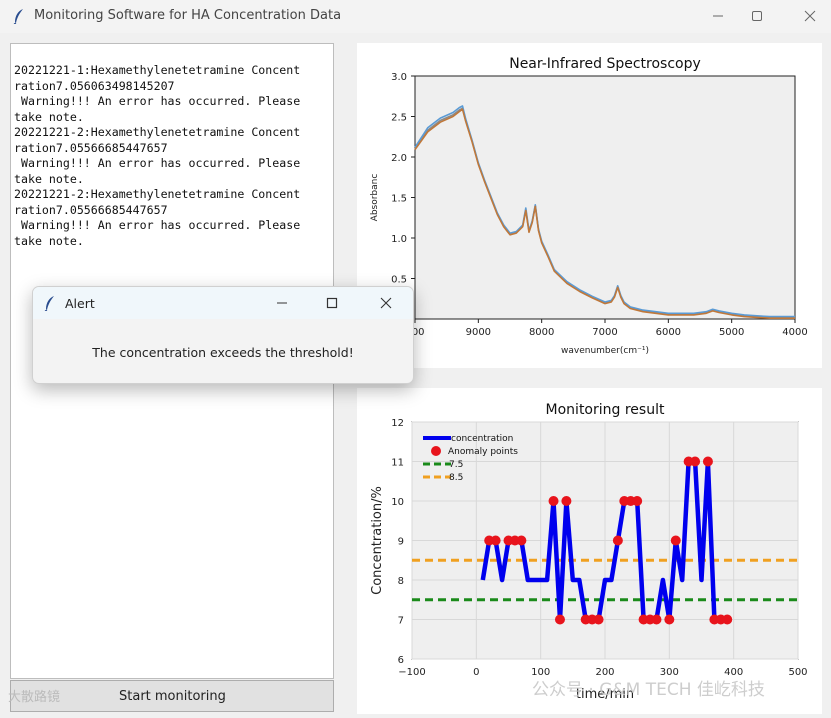  I want to click on start-monitoring-button: Start monitoring, so click(172, 696).